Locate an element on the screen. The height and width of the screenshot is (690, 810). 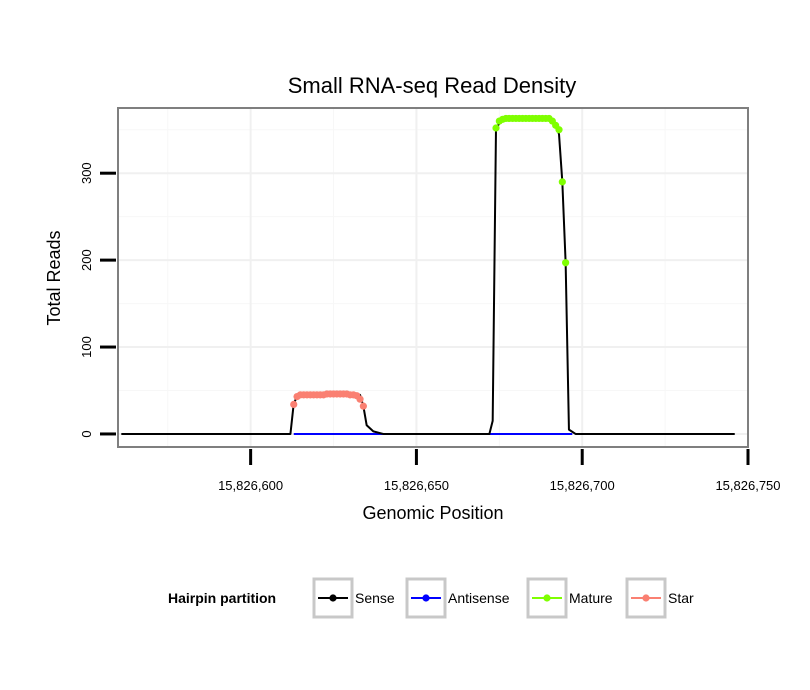
legend-item-mature: Mature is located at coordinates (569, 598).